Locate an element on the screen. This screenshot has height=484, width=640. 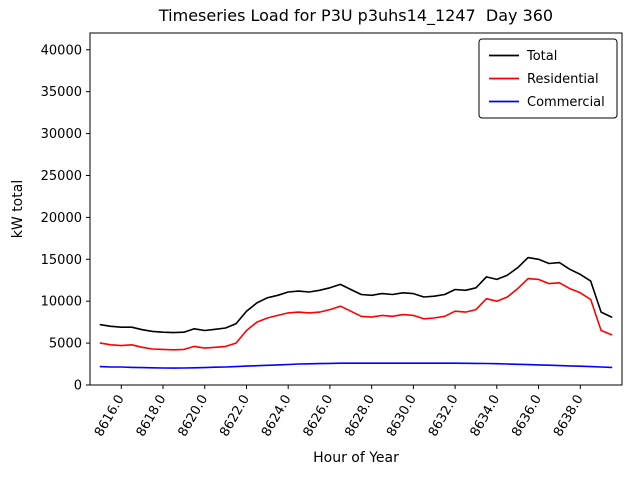
series-line-commercial is located at coordinates (356, 365).